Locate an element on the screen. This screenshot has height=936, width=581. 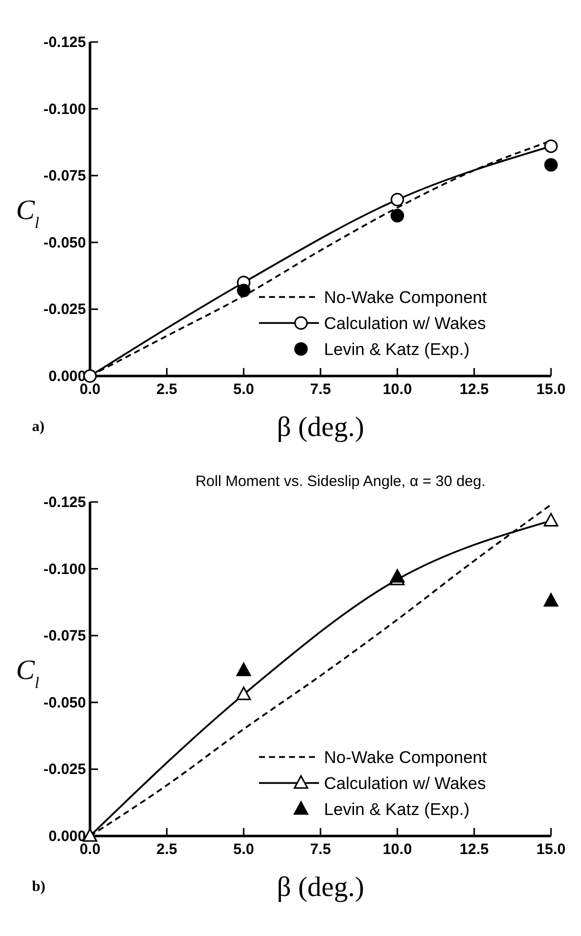
text: b) is located at coordinates (39, 887).